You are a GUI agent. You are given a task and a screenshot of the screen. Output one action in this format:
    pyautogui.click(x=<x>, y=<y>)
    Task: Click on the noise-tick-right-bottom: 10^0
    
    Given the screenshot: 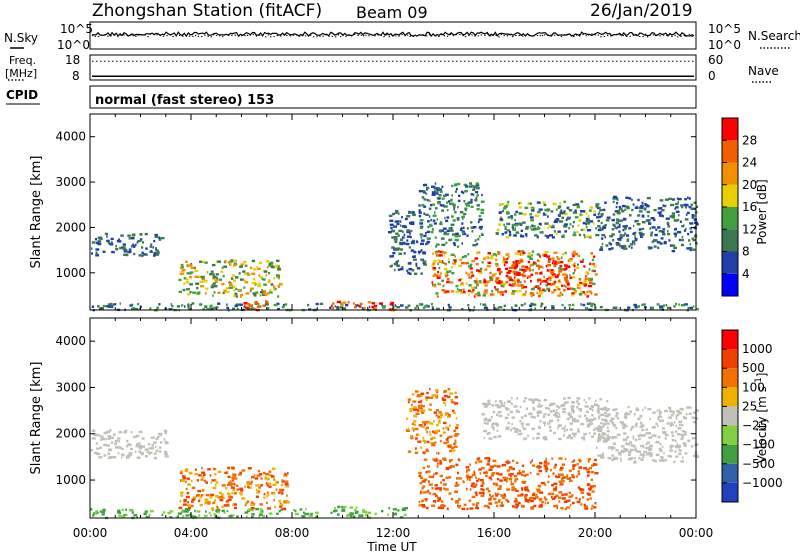 What is the action you would take?
    pyautogui.click(x=724, y=45)
    